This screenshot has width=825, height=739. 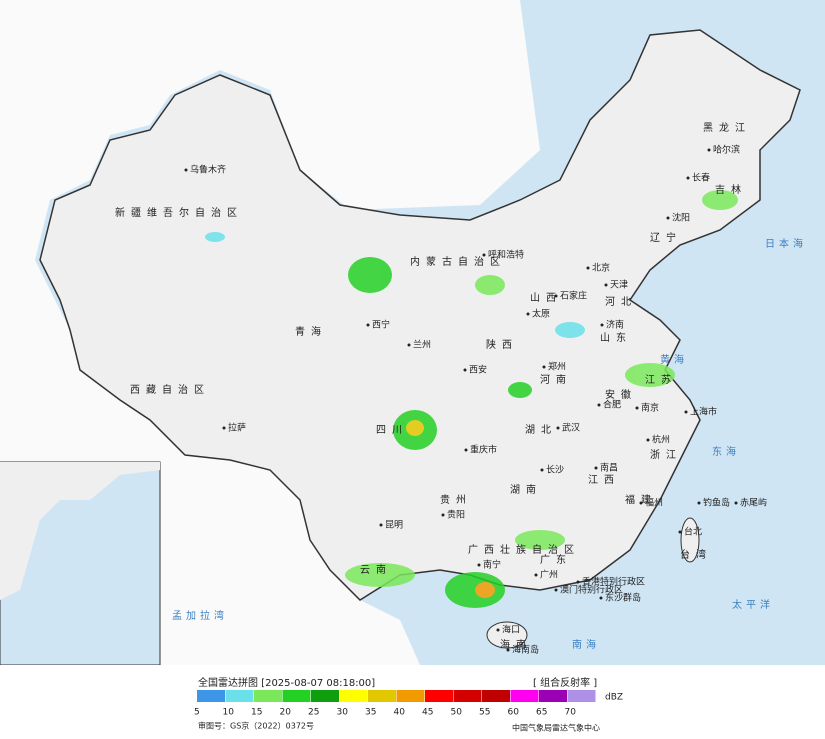 I want to click on place-label-province: 广东, so click(x=556, y=559).